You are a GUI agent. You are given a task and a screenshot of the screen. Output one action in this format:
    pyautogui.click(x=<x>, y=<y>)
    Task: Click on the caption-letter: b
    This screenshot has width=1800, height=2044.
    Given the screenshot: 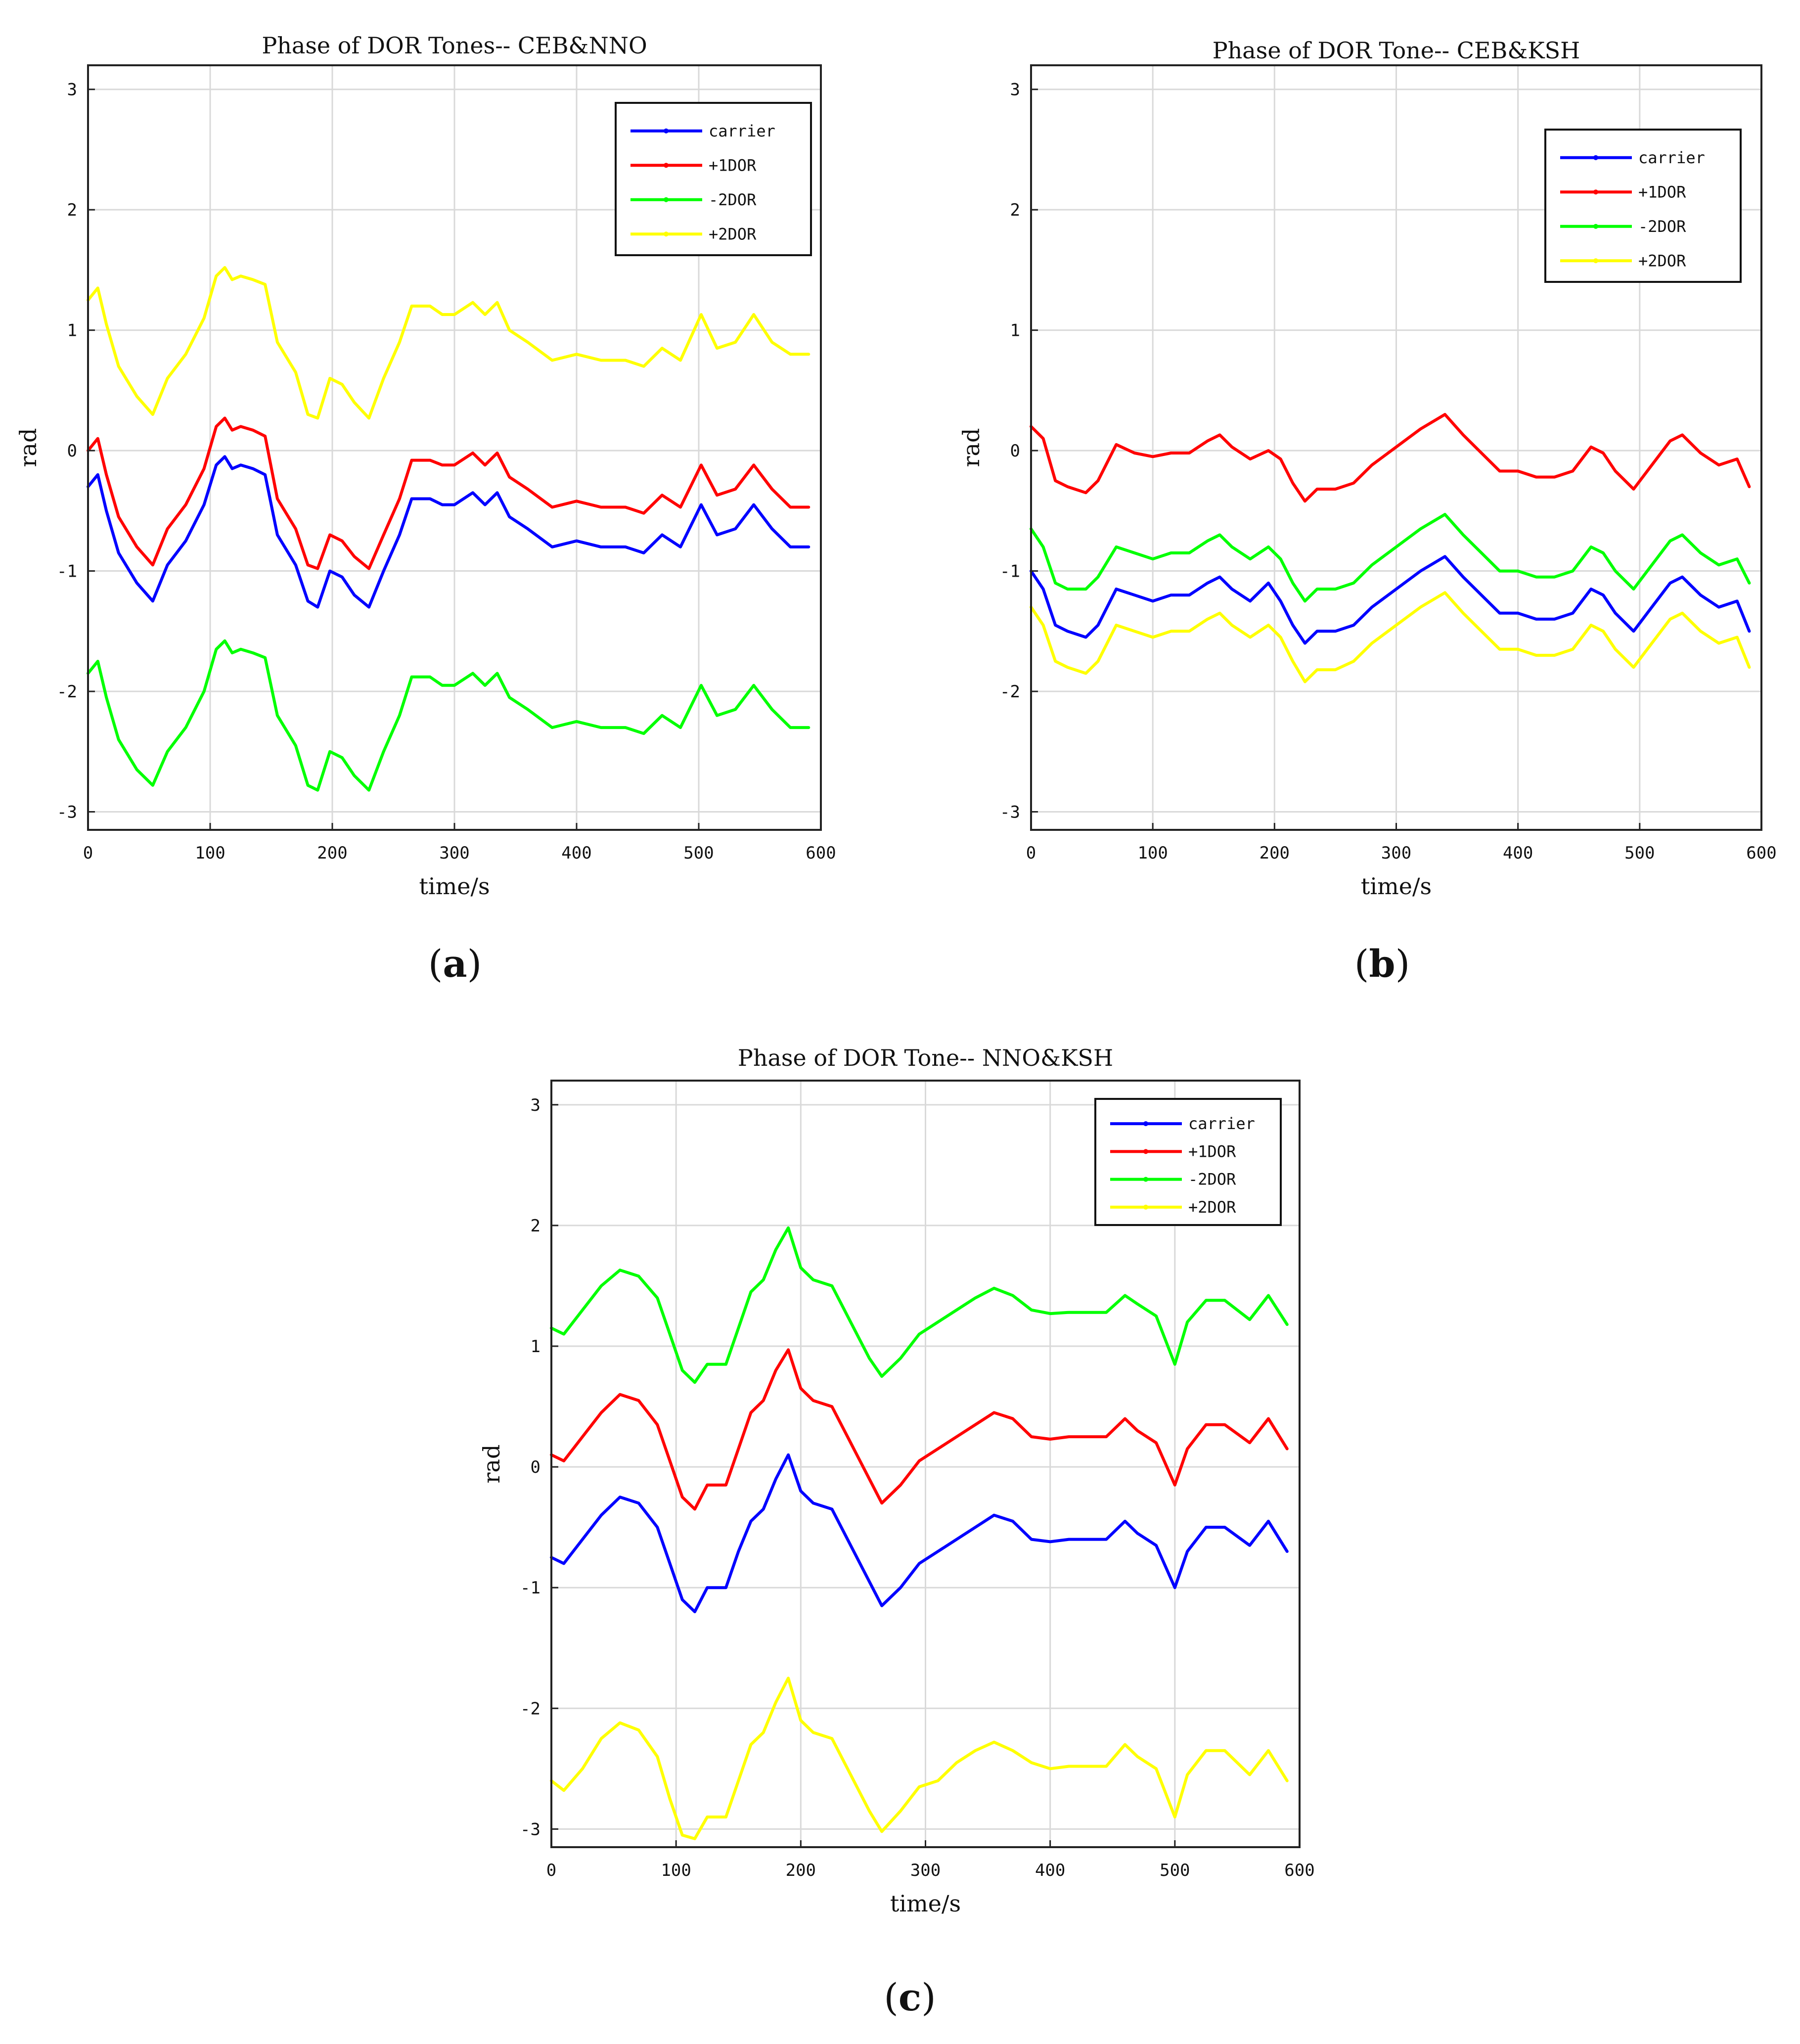 What is the action you would take?
    pyautogui.click(x=1382, y=964)
    